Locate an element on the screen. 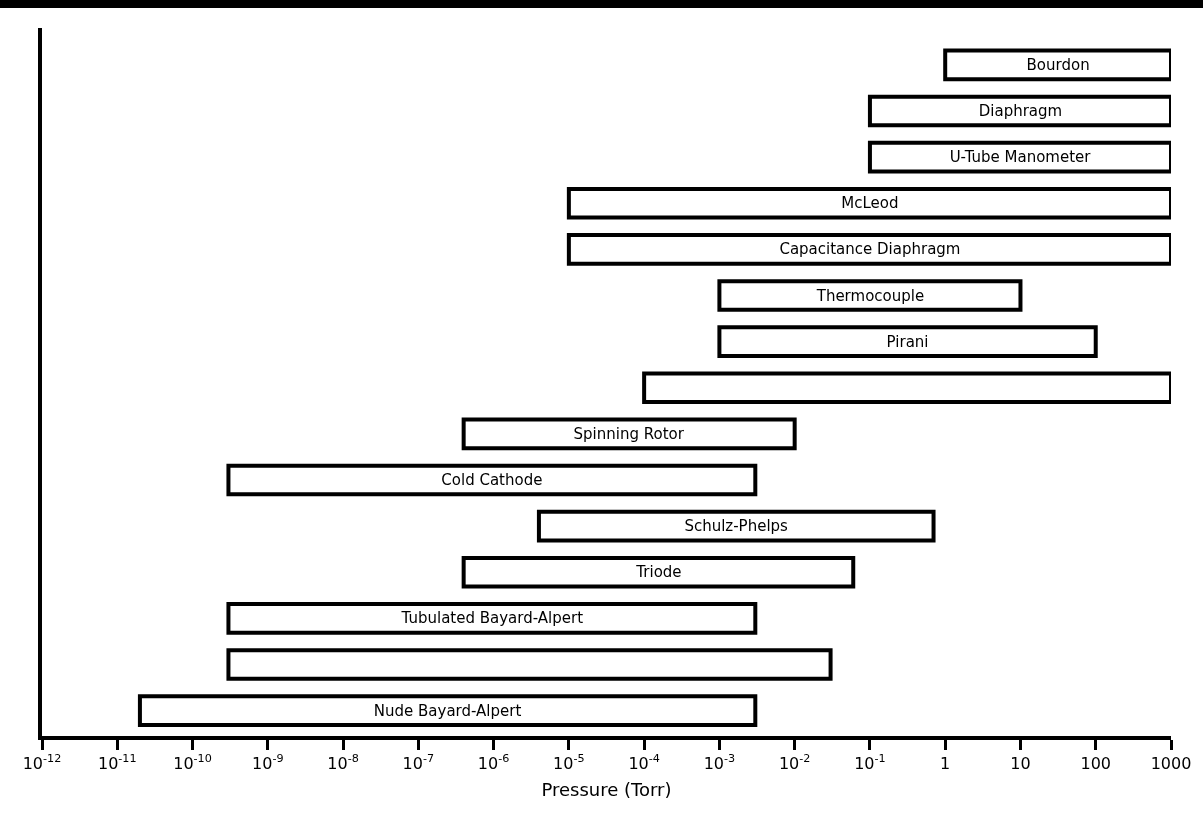  y-tick-label: Capacitance Diaphragm is located at coordinates (870, 249).